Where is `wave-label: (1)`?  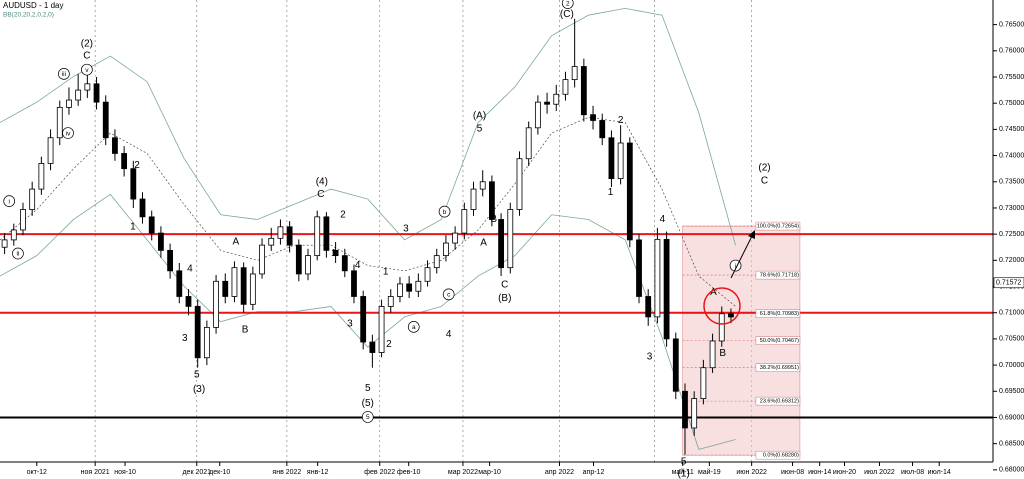 wave-label: (1) is located at coordinates (683, 474).